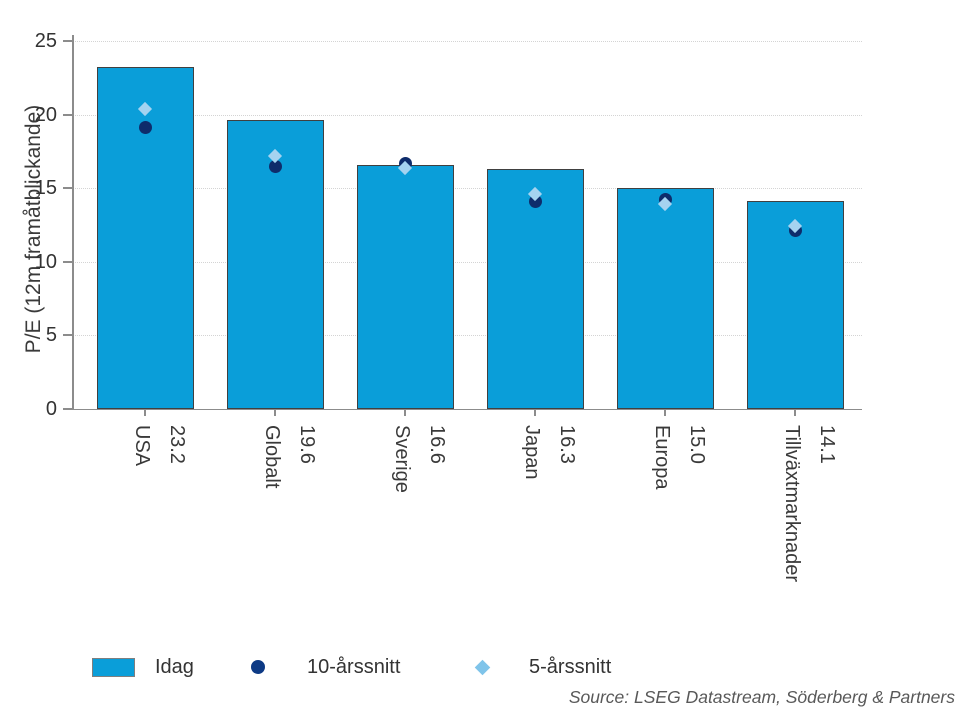 This screenshot has height=713, width=961. I want to click on x-category-value-label: 15.0, so click(697, 444).